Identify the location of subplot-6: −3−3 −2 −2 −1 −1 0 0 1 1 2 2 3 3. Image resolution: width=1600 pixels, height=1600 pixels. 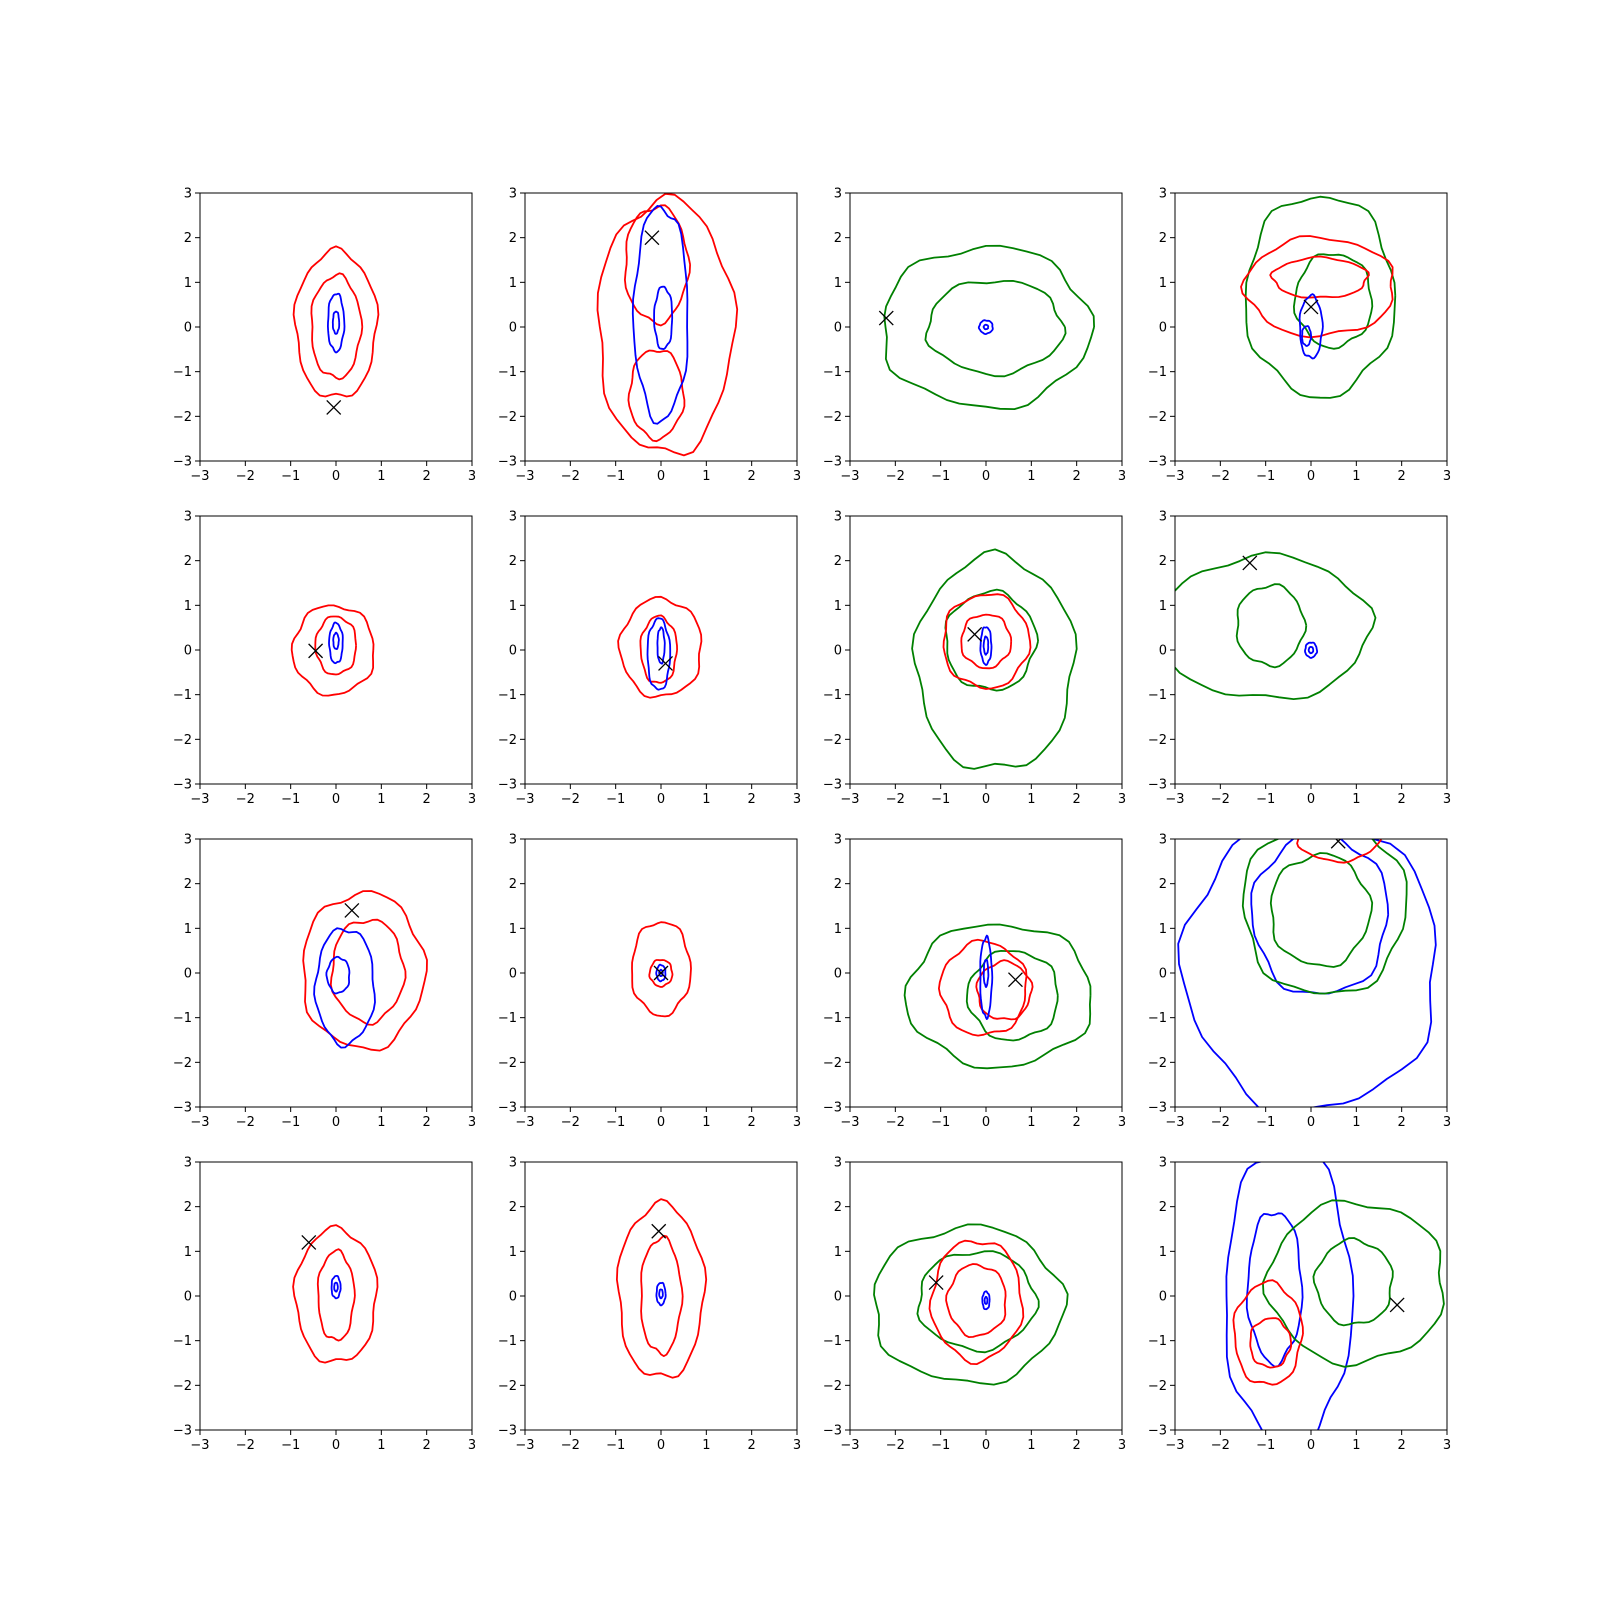
(649, 659).